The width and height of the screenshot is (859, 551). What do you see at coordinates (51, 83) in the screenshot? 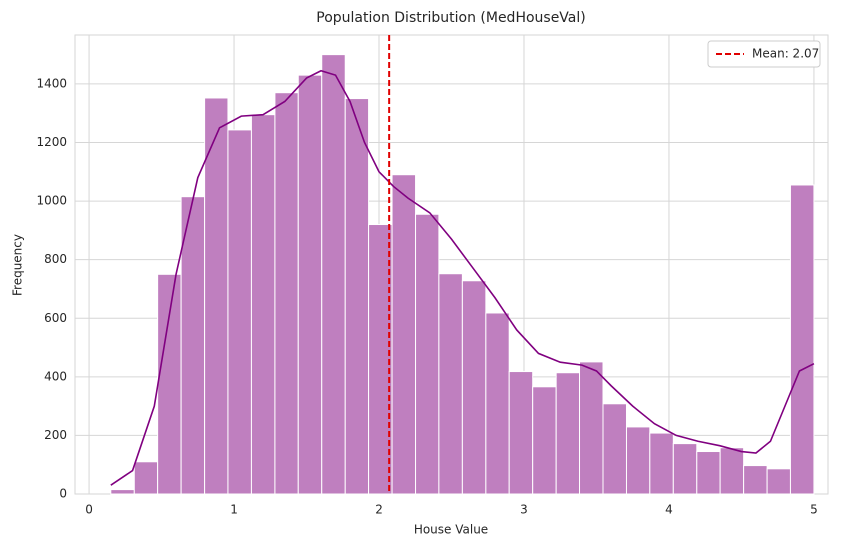
I see `y-tick-label: 1400` at bounding box center [51, 83].